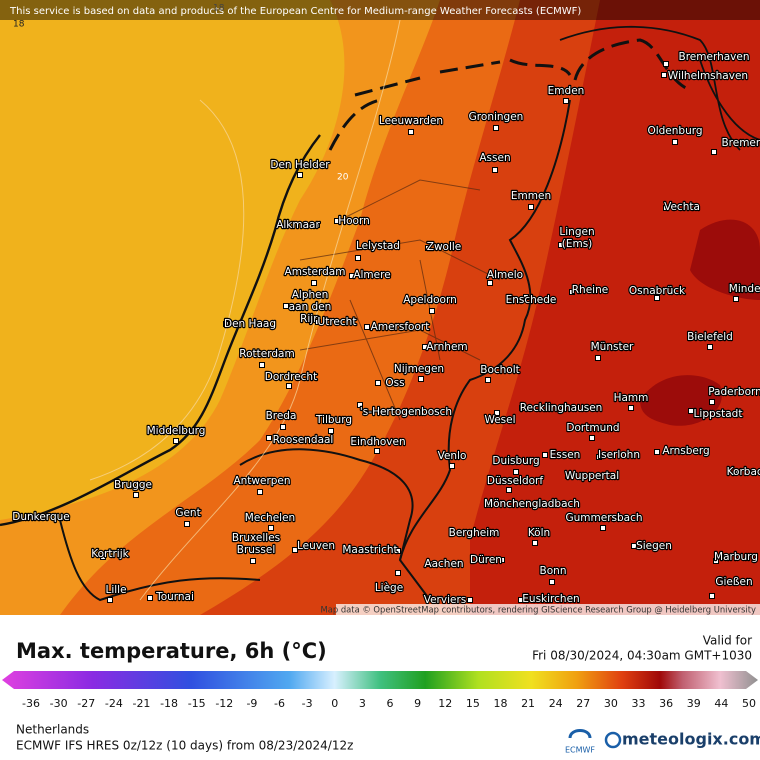  I want to click on credit-bg, so click(548, 609).